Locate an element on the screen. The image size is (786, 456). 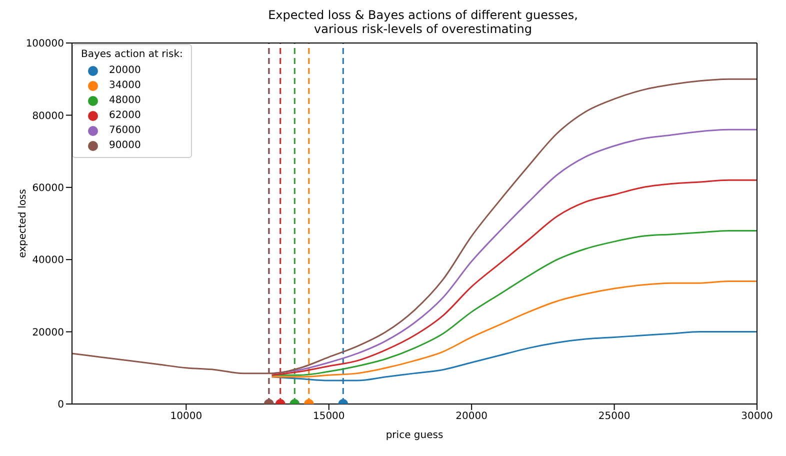
legend-label: 90000 is located at coordinates (125, 145).